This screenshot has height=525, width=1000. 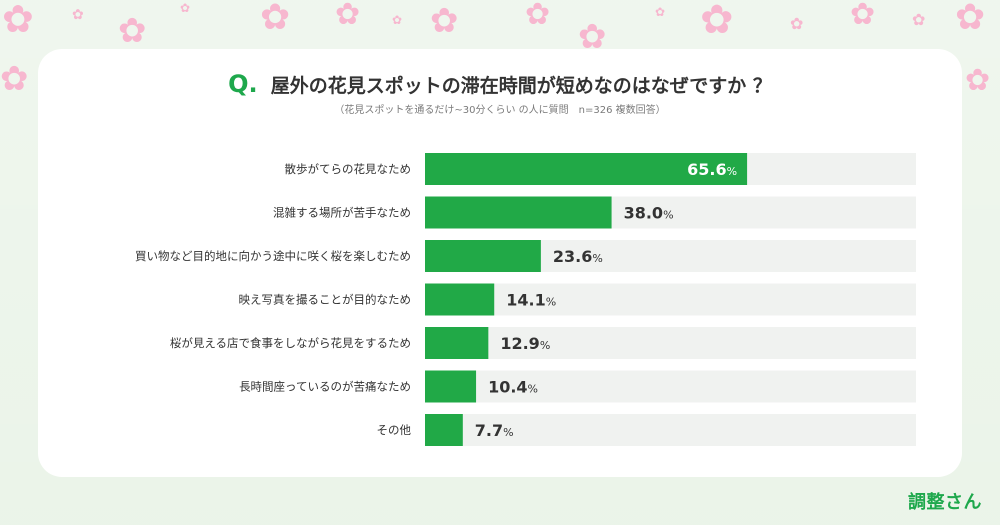 I want to click on chart-subtitle: （花見スポットを通るだけ~30分くらい の人に質問 n=326 複数回答）, so click(x=500, y=110).